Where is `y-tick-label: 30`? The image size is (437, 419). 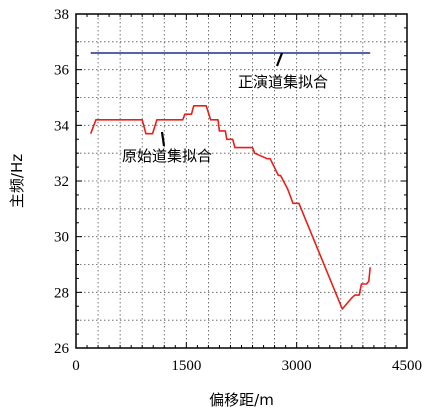 y-tick-label: 30 is located at coordinates (61, 238).